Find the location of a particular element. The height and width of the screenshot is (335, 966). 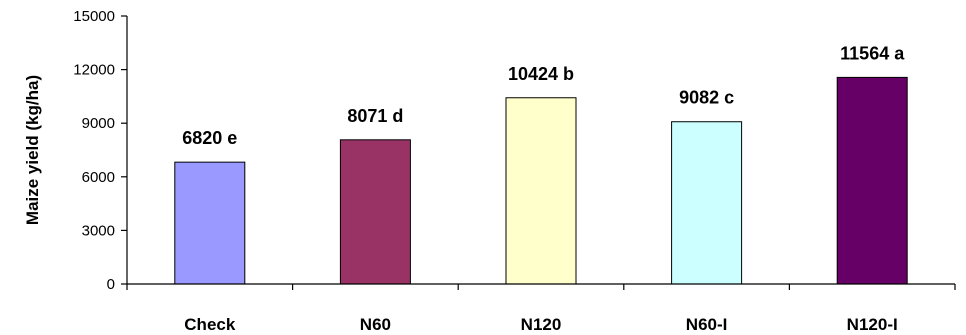

bar-n60 is located at coordinates (375, 212).